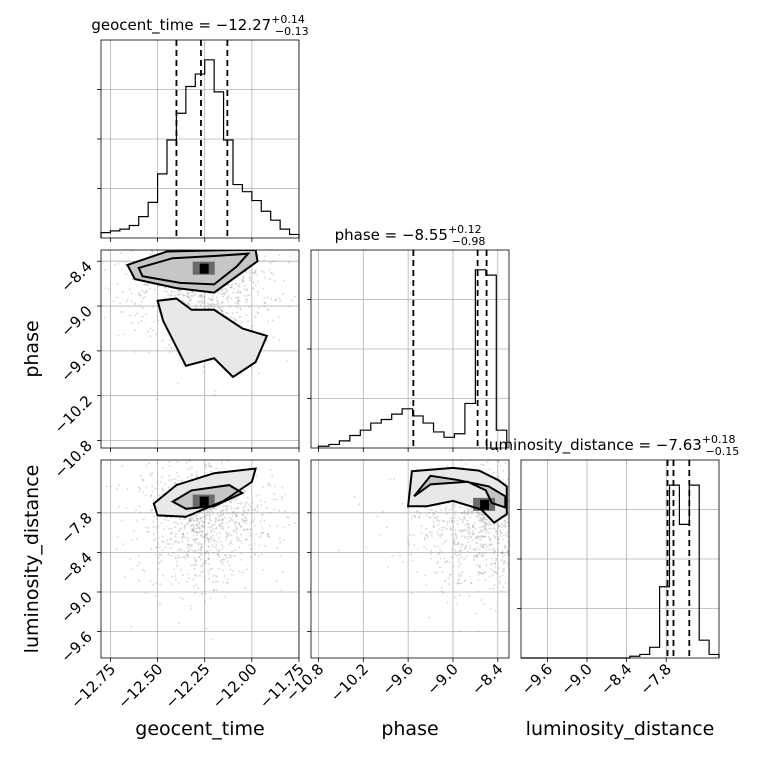 The width and height of the screenshot is (760, 760). What do you see at coordinates (76, 528) in the screenshot?
I see `tick-label-y: −7.8` at bounding box center [76, 528].